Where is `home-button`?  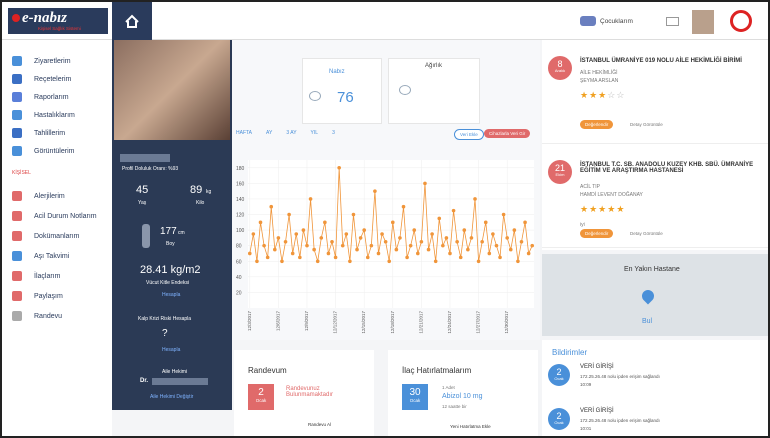
home-button is located at coordinates (132, 21).